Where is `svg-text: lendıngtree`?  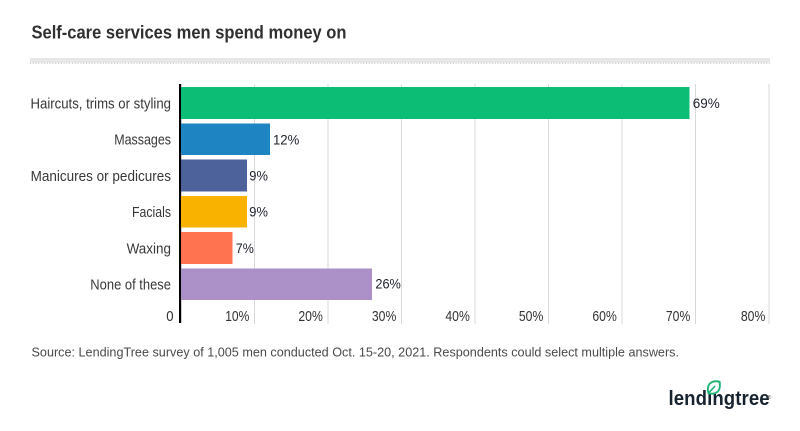
svg-text: lendıngtree is located at coordinates (719, 399).